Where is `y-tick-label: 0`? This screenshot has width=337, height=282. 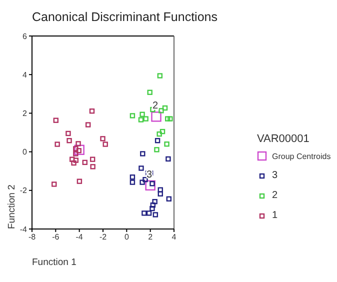 y-tick-label: 0 is located at coordinates (25, 152).